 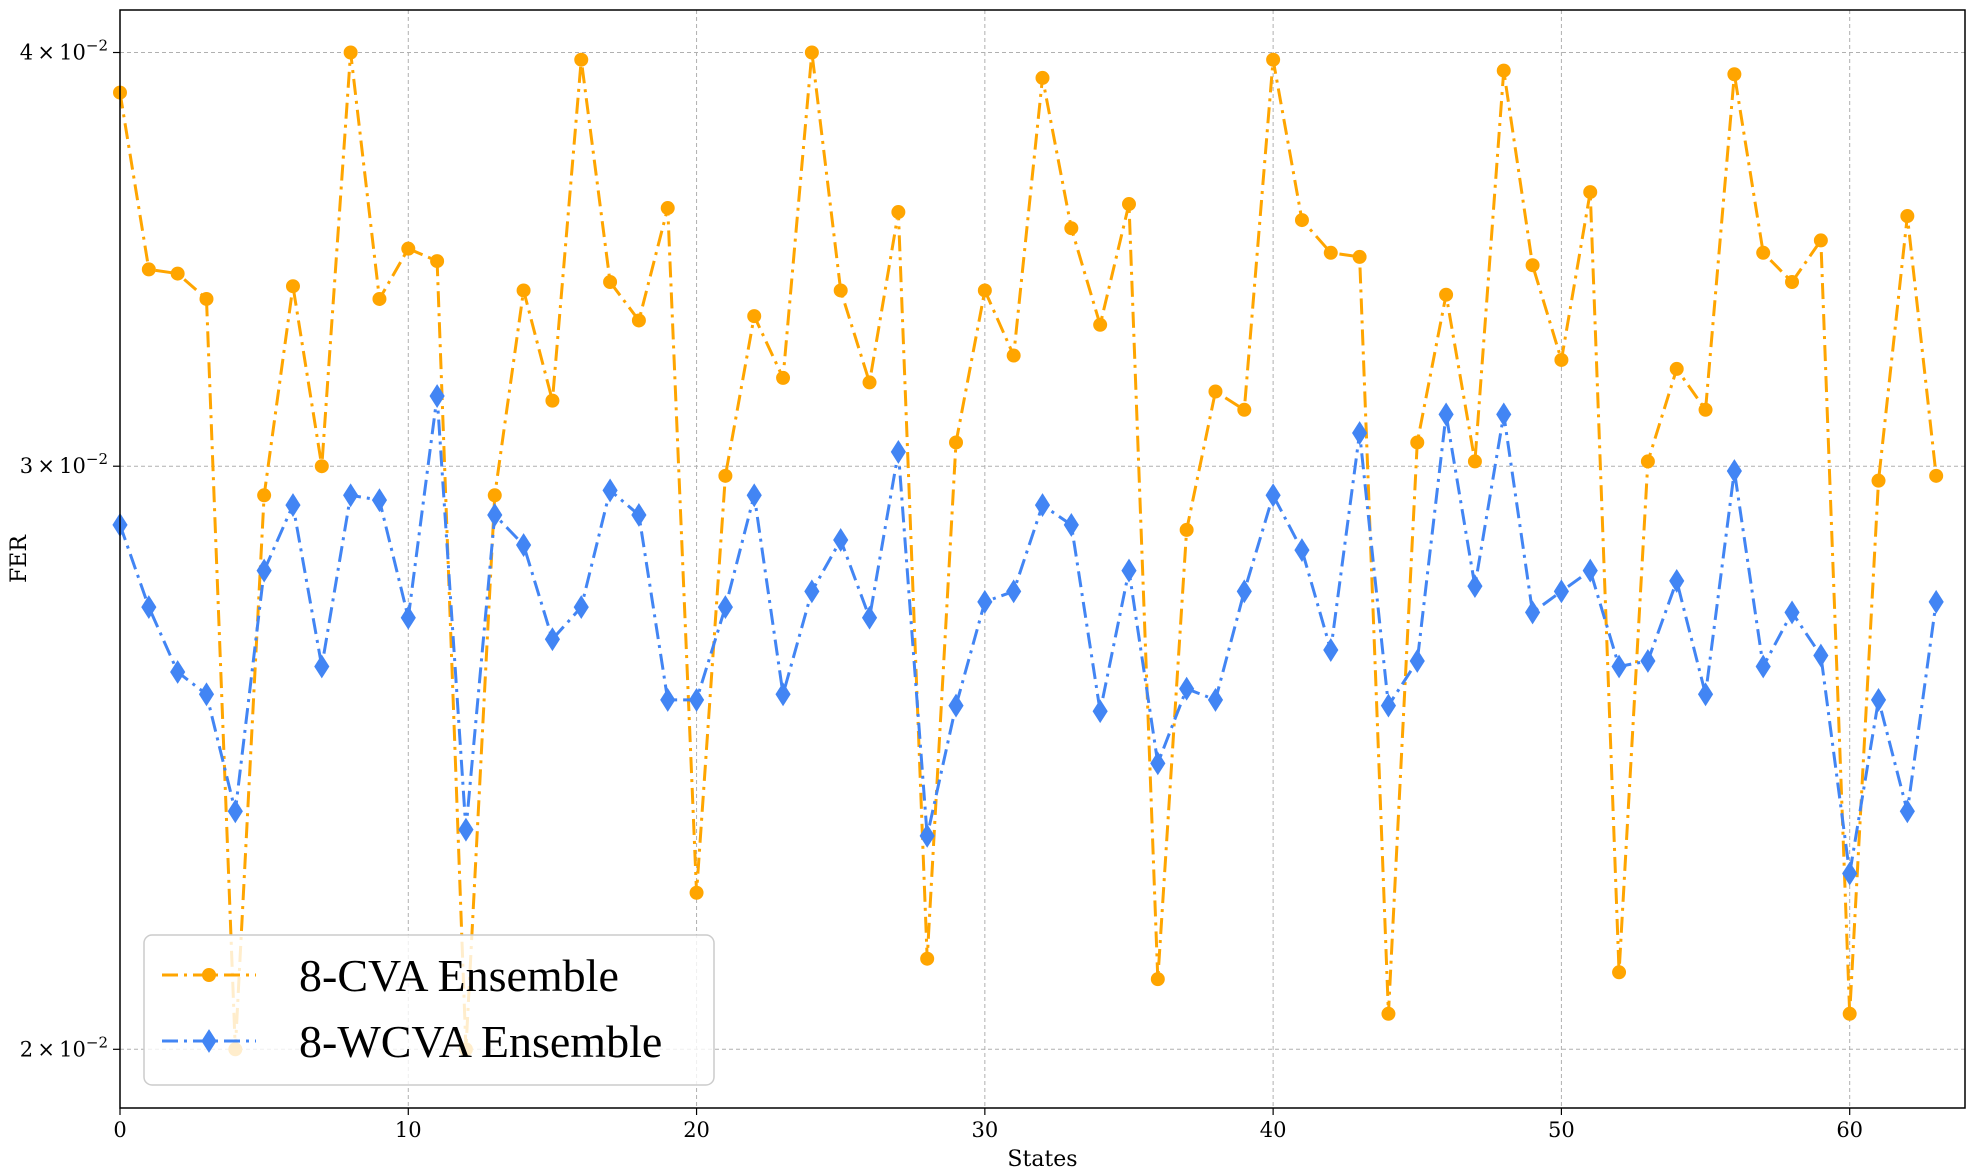 What do you see at coordinates (480, 1041) in the screenshot?
I see `legend-label: 8-WCVA Ensemble` at bounding box center [480, 1041].